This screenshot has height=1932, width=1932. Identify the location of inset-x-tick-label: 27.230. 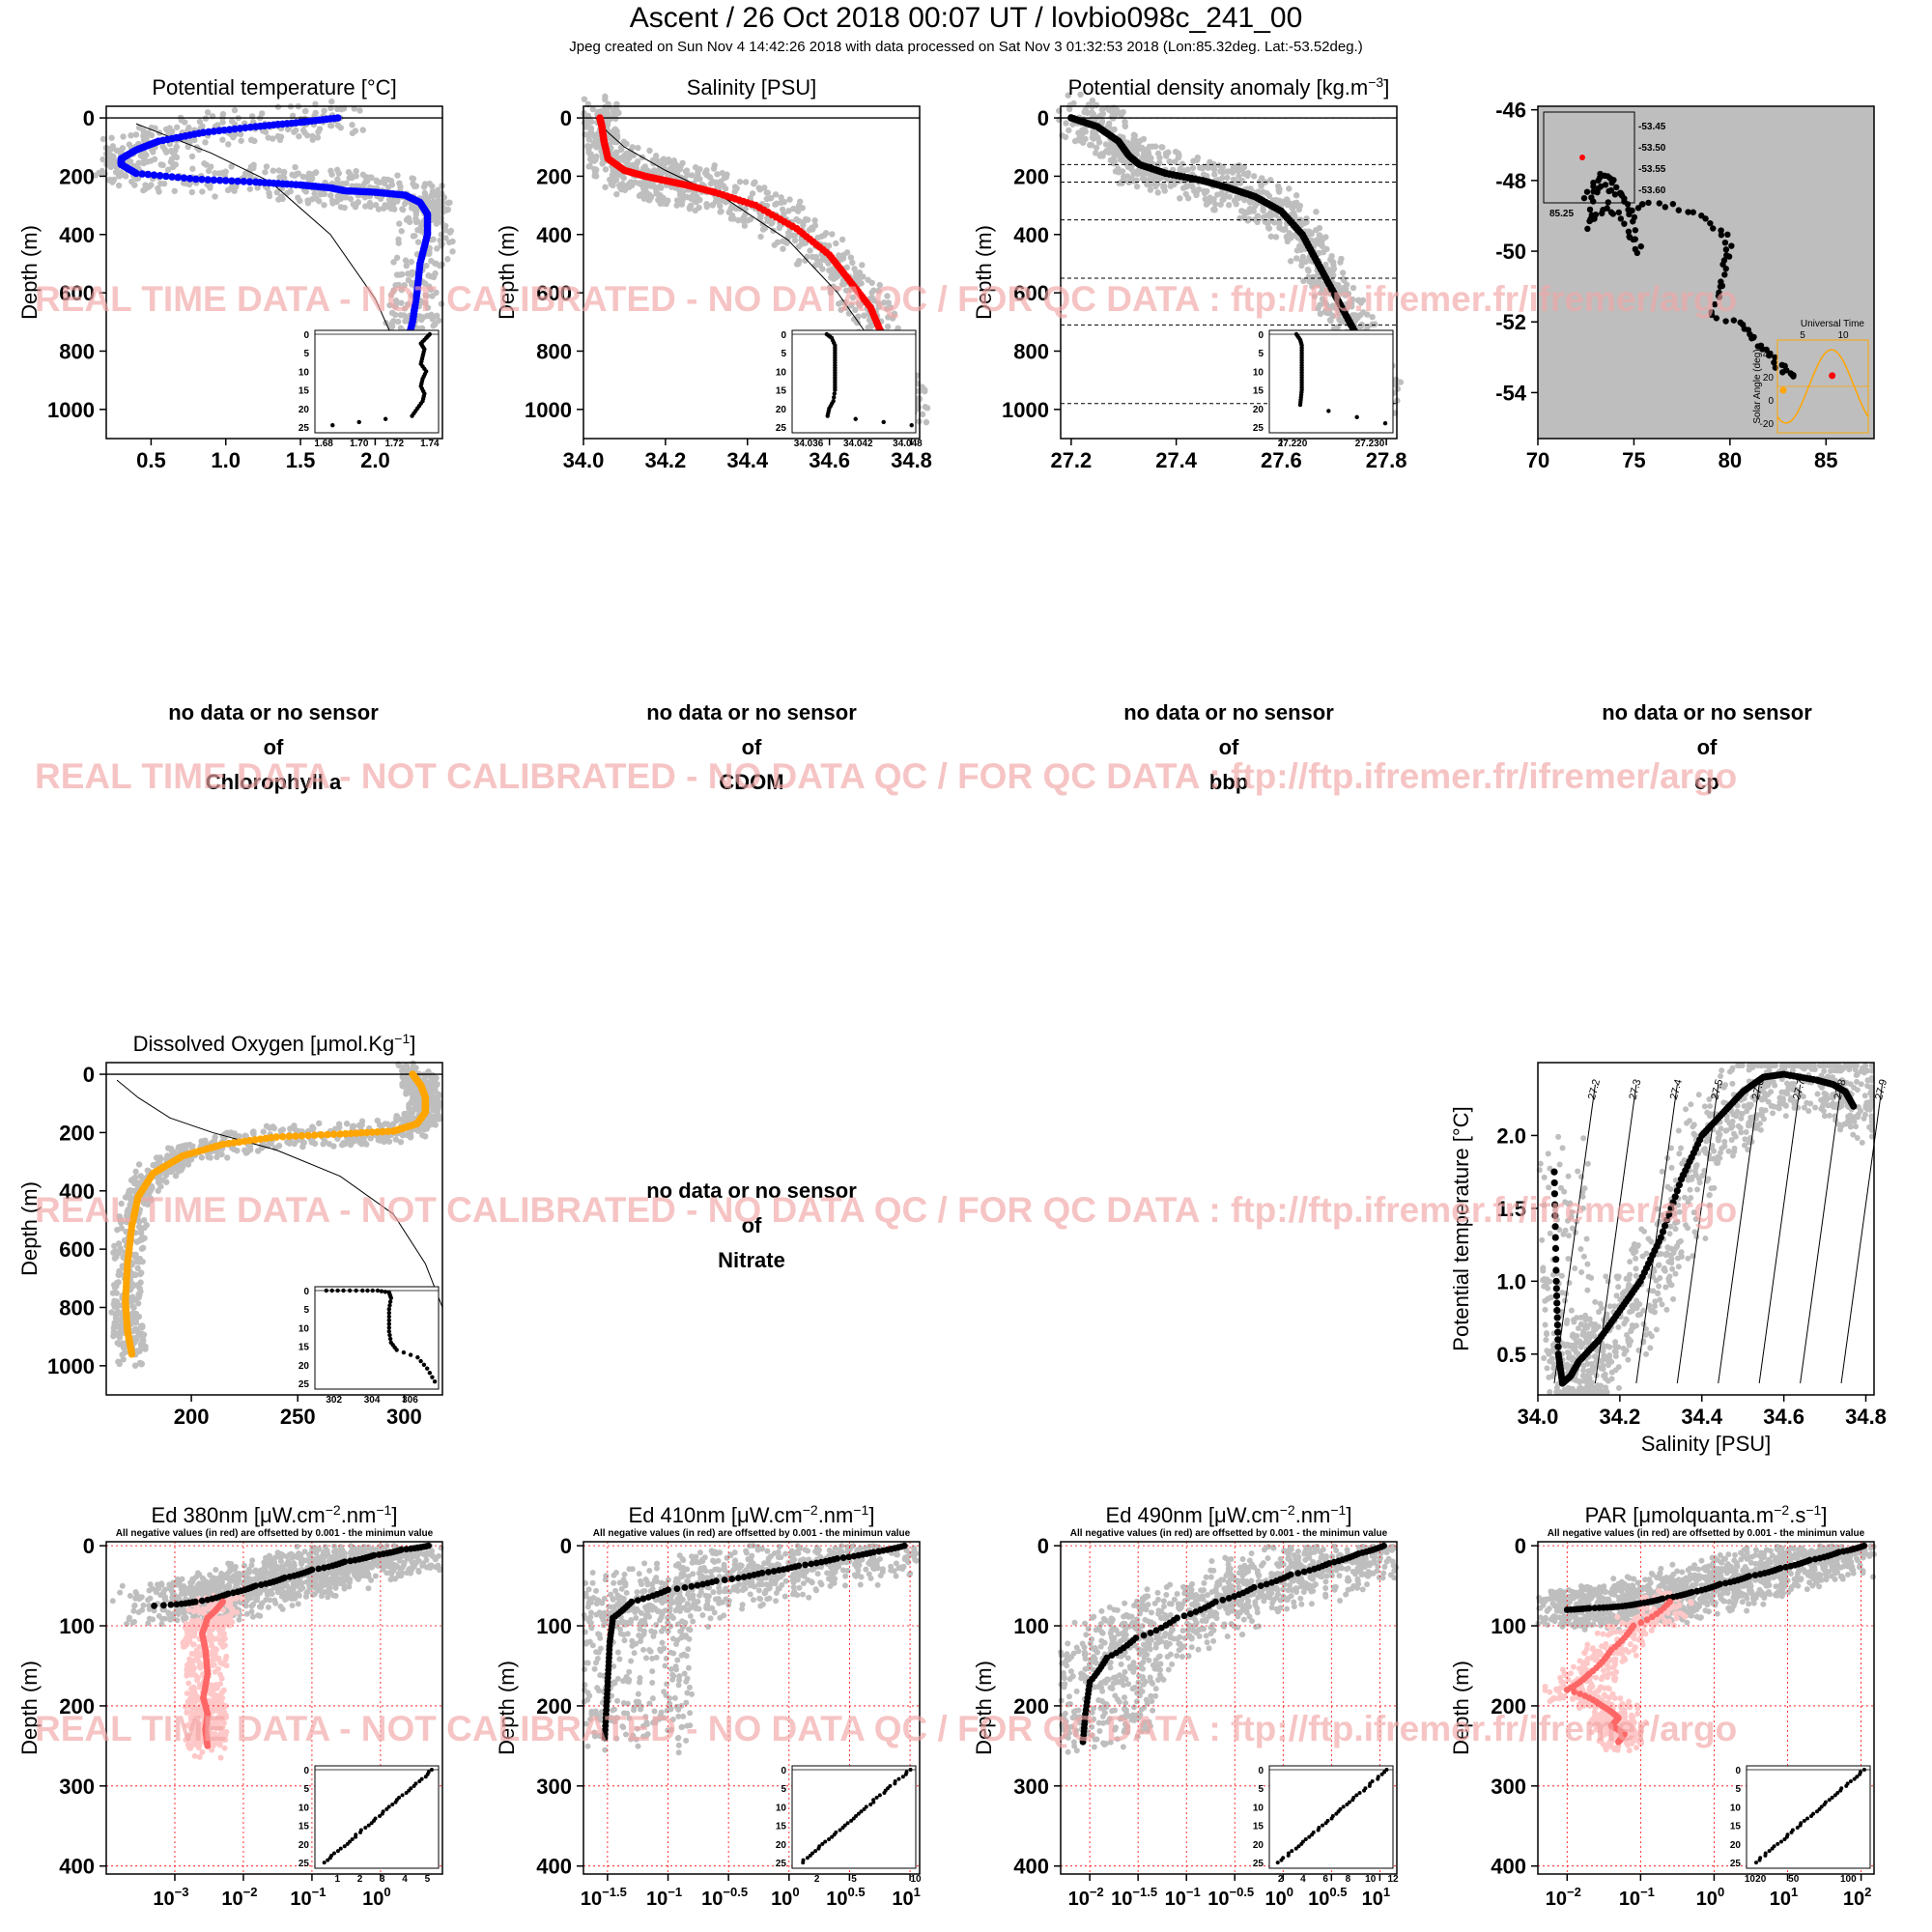
(1370, 444).